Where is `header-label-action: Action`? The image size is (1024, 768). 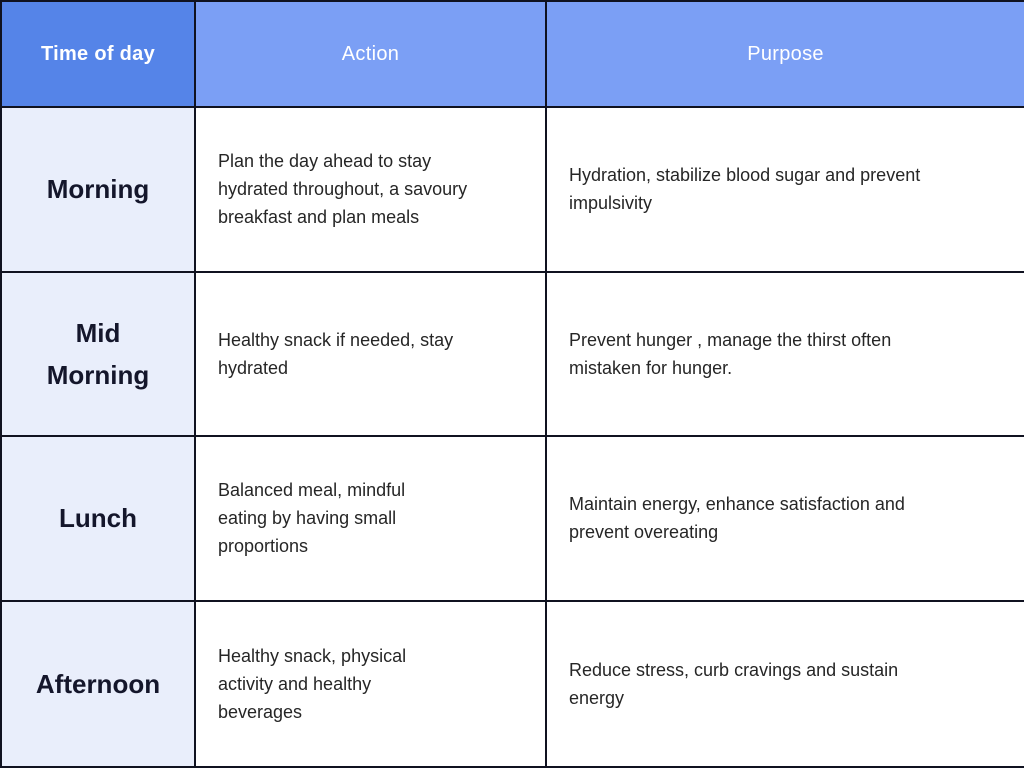 header-label-action: Action is located at coordinates (370, 53).